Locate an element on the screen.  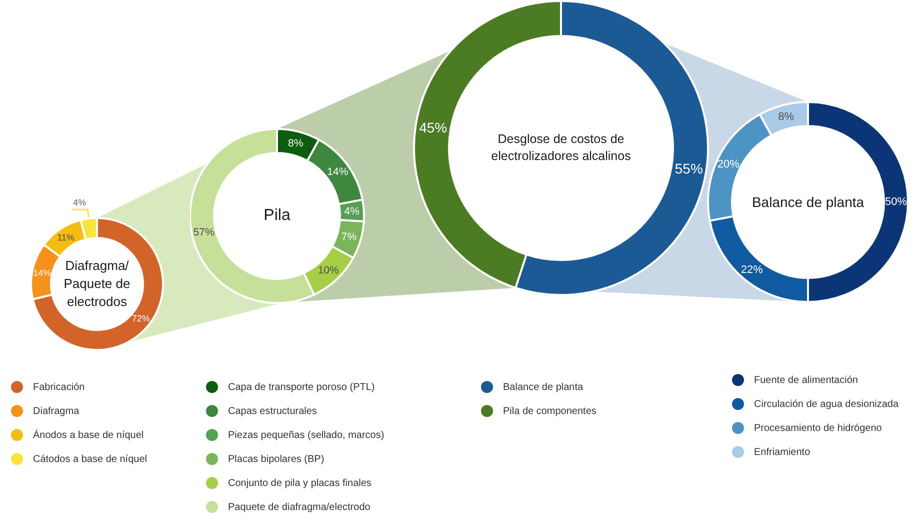
legend-label: Piezas pequeñas (sellado, marcos) is located at coordinates (306, 435).